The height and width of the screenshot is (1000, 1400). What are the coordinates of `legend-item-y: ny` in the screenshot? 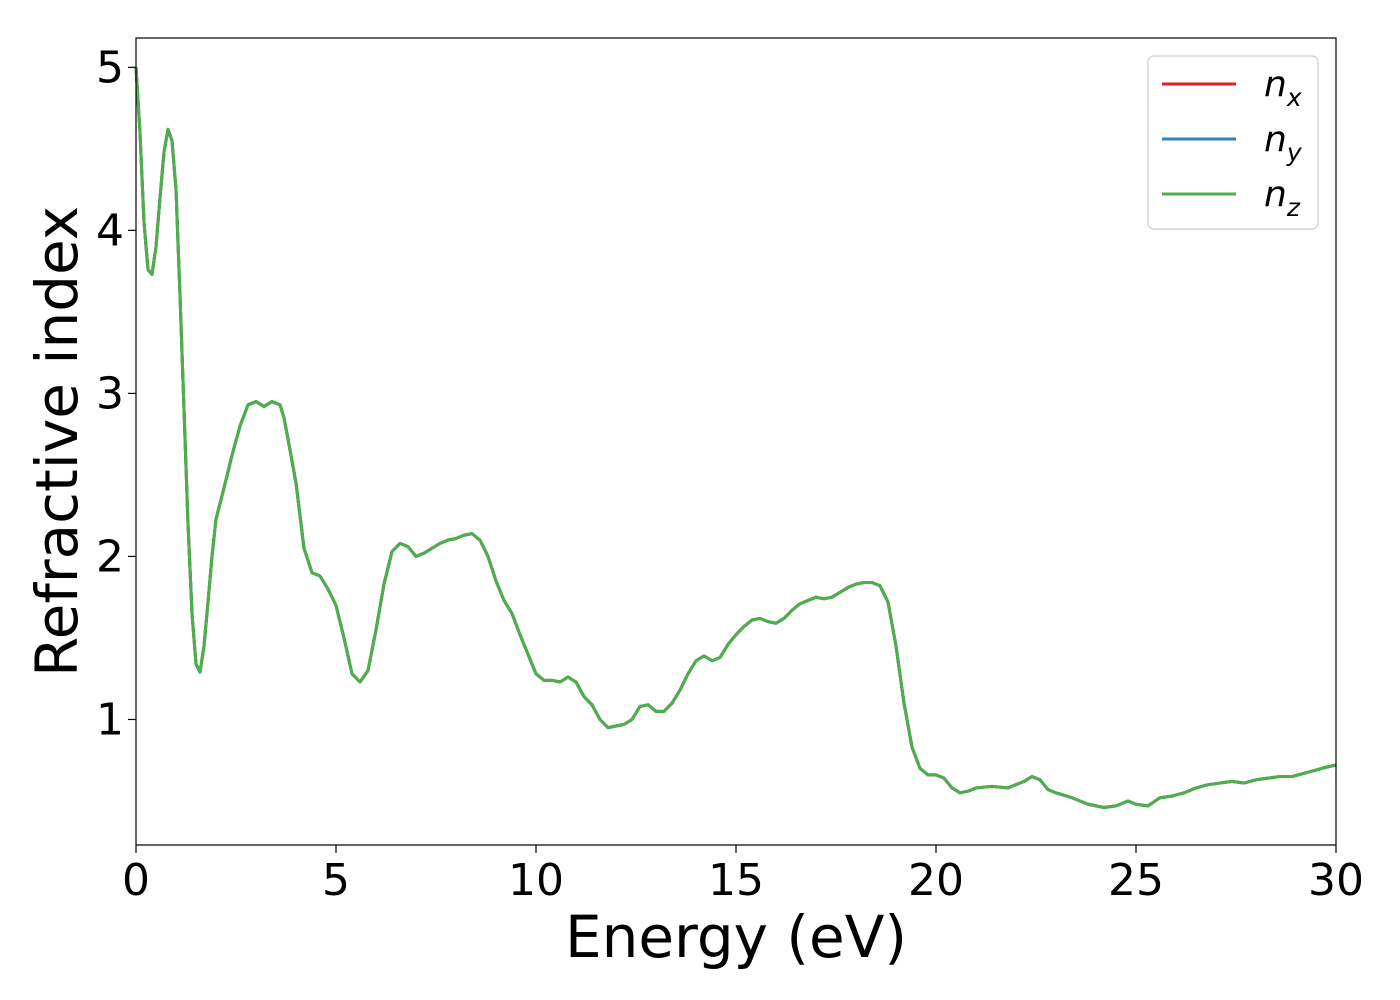 It's located at (1232, 143).